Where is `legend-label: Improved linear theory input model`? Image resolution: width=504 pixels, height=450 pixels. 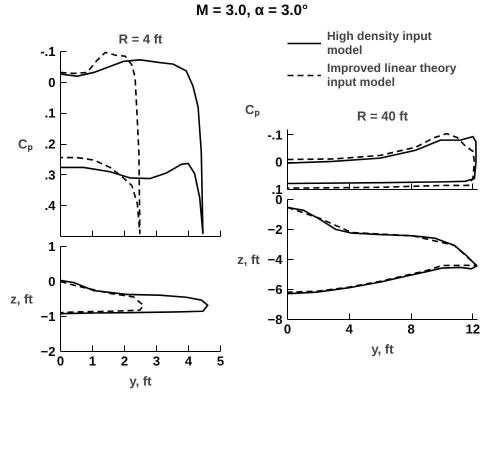
legend-label: Improved linear theory input model is located at coordinates (391, 75).